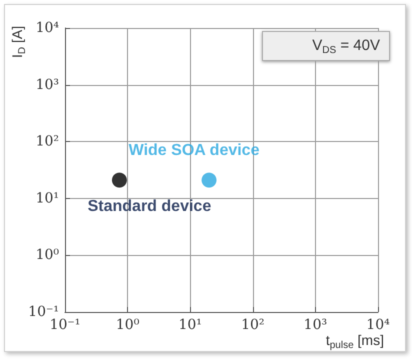  What do you see at coordinates (150, 207) in the screenshot?
I see `series-label: Standard device` at bounding box center [150, 207].